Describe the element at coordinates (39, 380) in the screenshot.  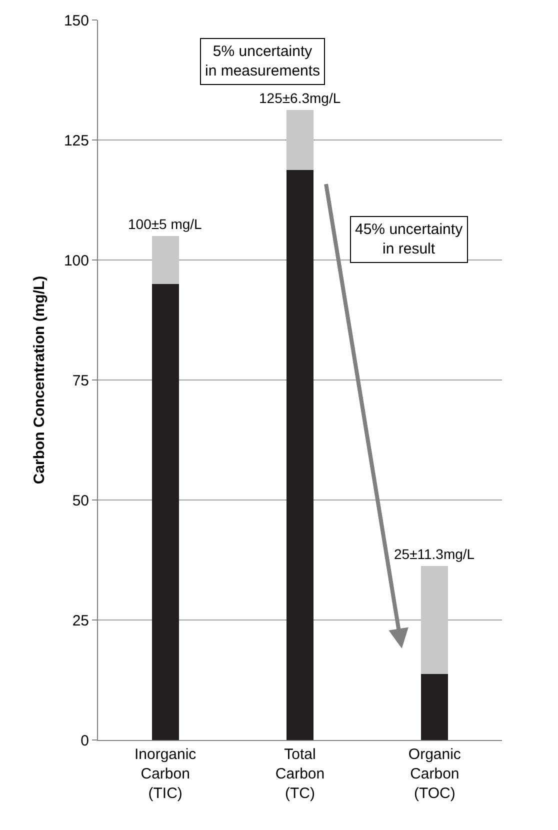
I see `y-axis-title: Carbon Concentration (mg/L)` at that location.